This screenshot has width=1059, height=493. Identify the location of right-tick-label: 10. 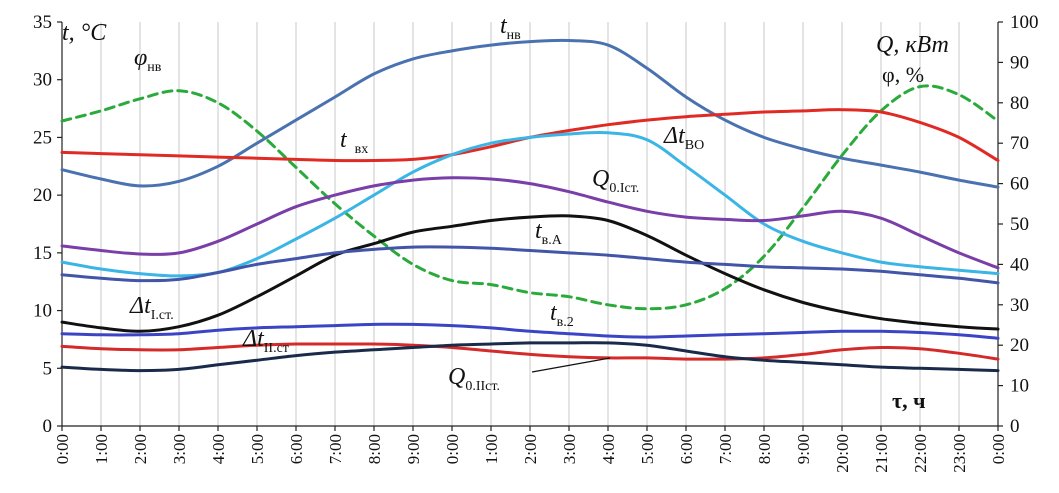
(1019, 386).